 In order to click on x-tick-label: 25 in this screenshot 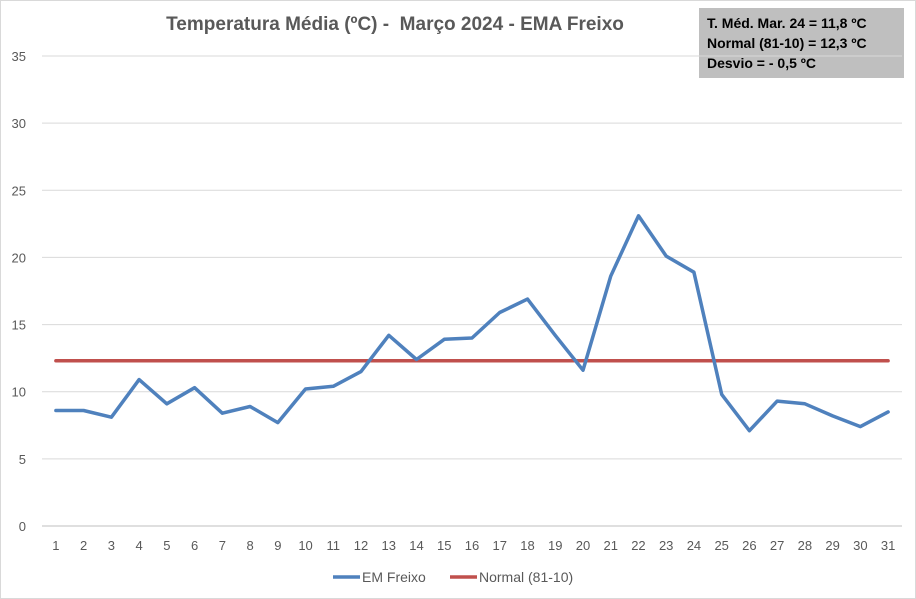, I will do `click(721, 545)`.